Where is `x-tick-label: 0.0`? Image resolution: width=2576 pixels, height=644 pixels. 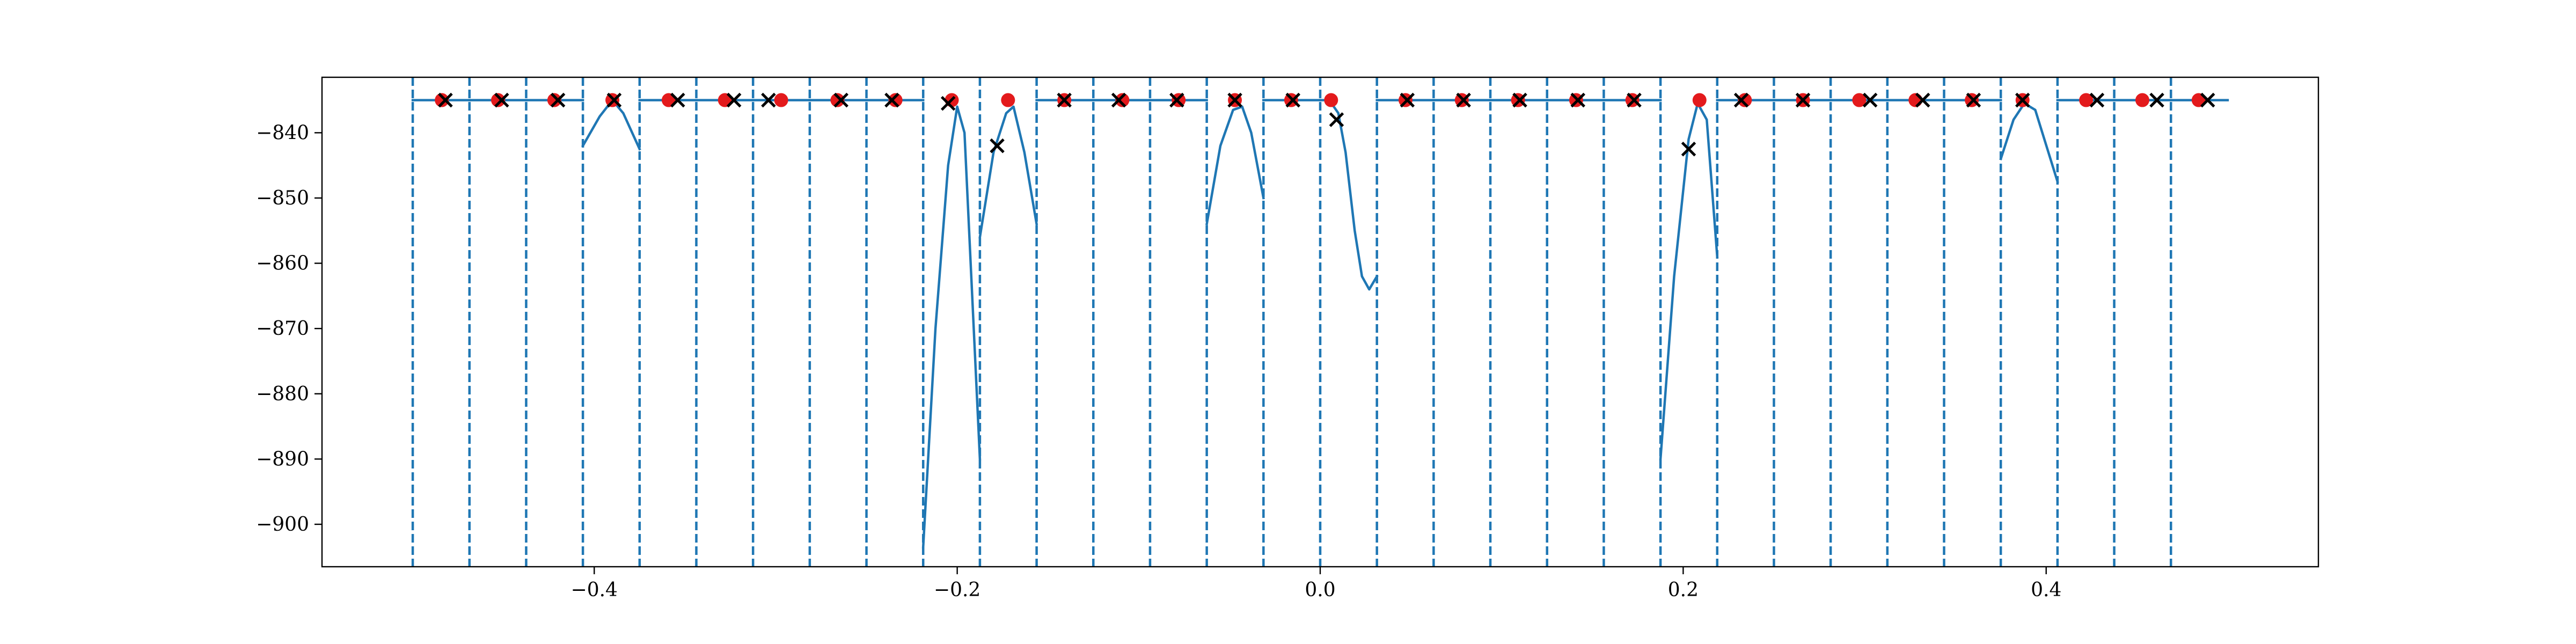 x-tick-label: 0.0 is located at coordinates (1320, 590).